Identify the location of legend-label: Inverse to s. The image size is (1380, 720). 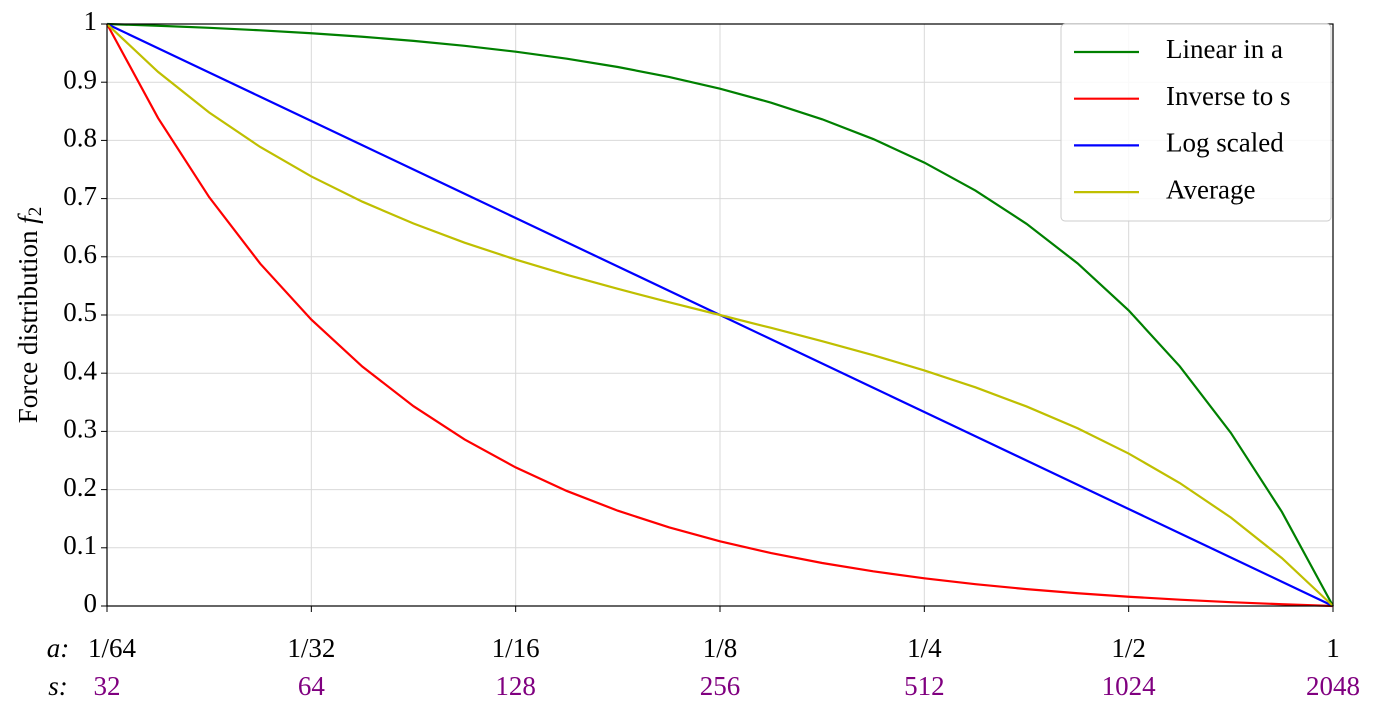
(1228, 96).